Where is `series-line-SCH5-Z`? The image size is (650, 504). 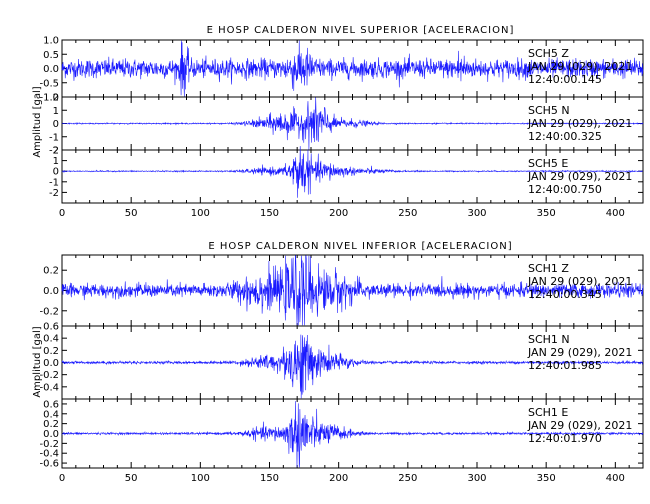
series-line-SCH5-Z is located at coordinates (352, 68).